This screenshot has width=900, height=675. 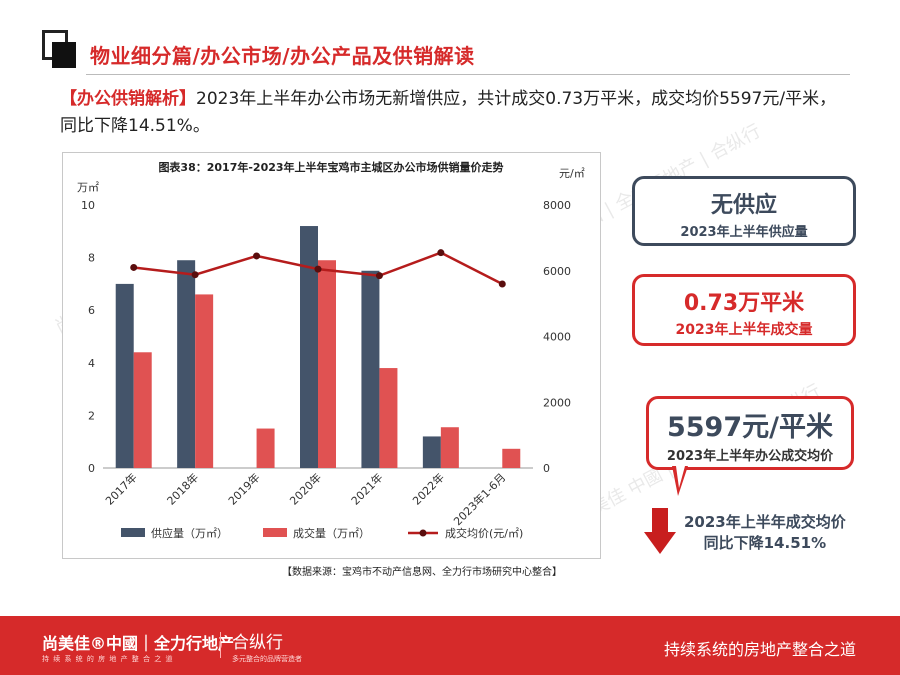 I want to click on price-card-label: 2023年上半年办公成交均价, so click(x=750, y=456).